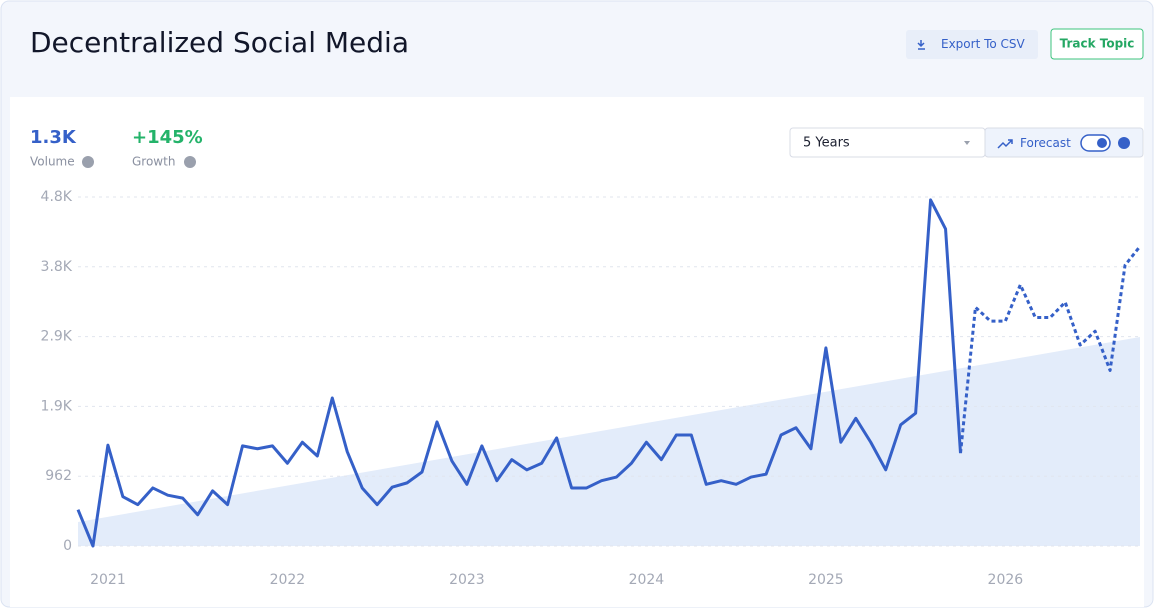  What do you see at coordinates (1045, 143) in the screenshot?
I see `forecast-label: Forecast` at bounding box center [1045, 143].